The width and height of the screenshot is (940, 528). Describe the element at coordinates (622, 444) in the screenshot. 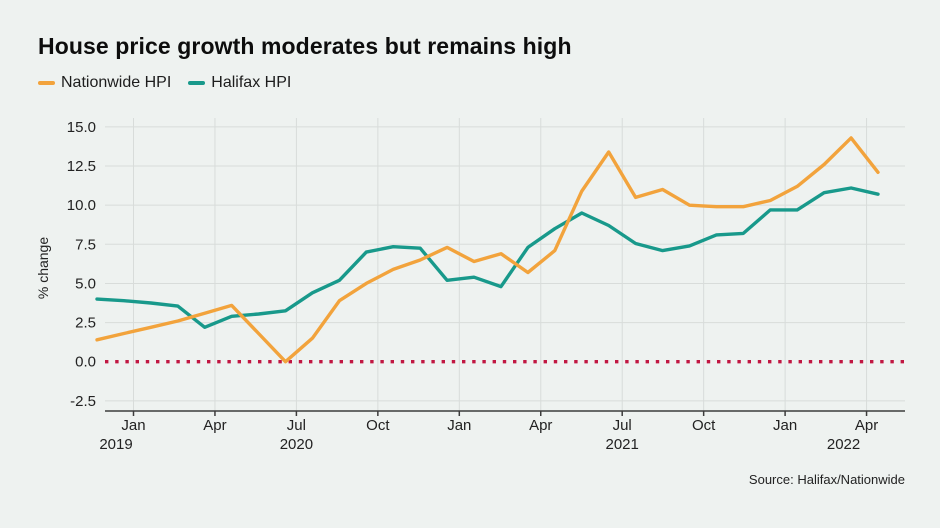

I see `year-label: 2021` at that location.